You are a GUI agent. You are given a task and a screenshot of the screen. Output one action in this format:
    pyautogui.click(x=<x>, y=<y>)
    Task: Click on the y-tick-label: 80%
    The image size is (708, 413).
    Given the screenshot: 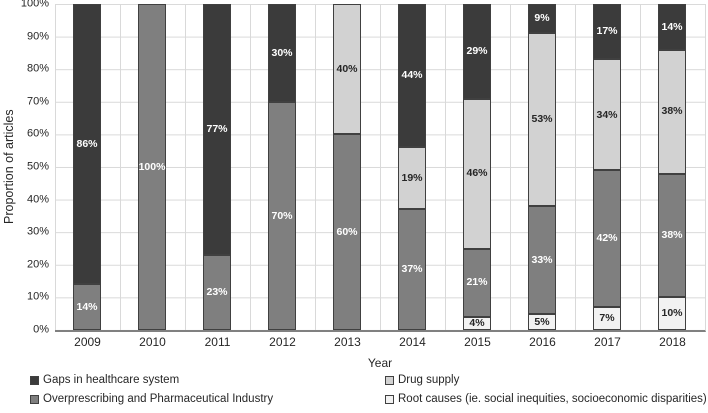 What is the action you would take?
    pyautogui.click(x=37, y=68)
    